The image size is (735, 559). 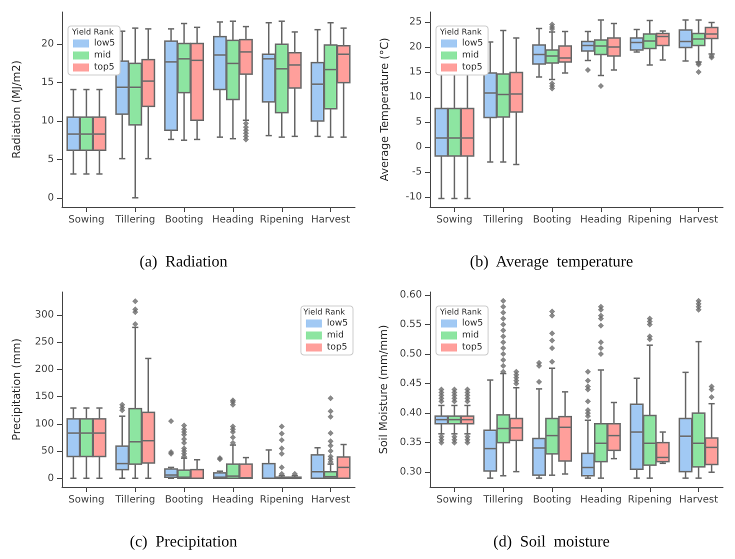 What do you see at coordinates (184, 262) in the screenshot?
I see `text: (a) Radiation` at bounding box center [184, 262].